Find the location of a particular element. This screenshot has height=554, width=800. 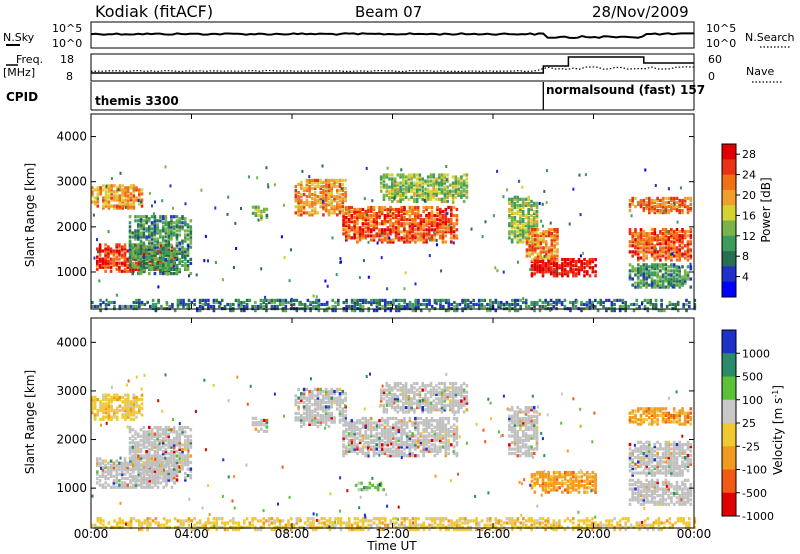

velocity-colorbar-tick: 25 is located at coordinates (749, 423).